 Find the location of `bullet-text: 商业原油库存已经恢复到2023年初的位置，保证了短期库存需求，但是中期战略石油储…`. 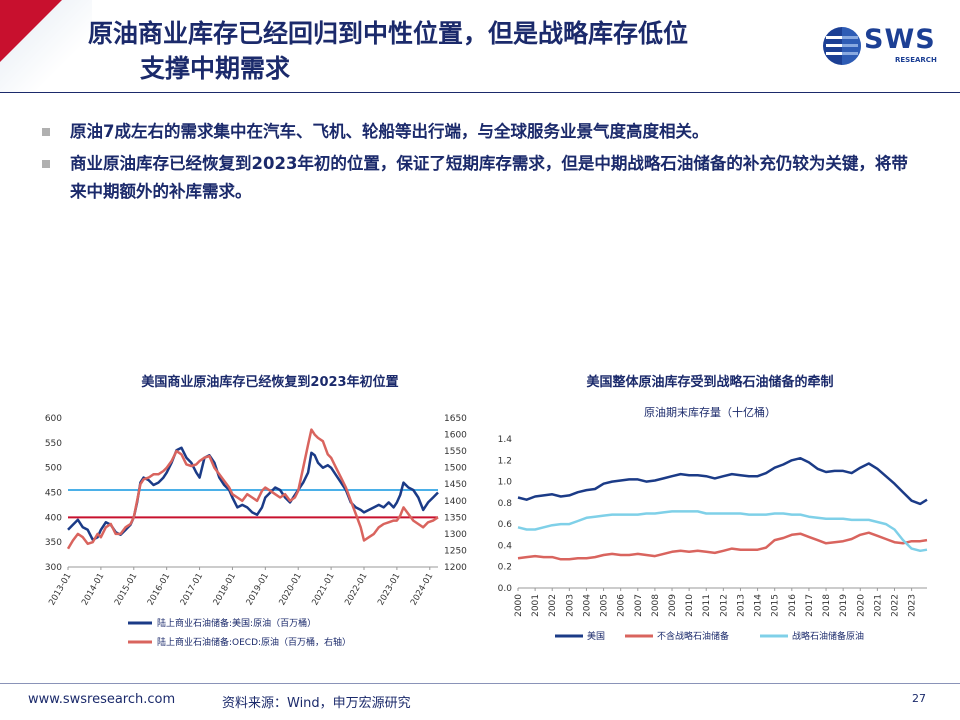

bullet-text: 商业原油库存已经恢复到2023年初的位置，保证了短期库存需求，但是中期战略石油储… is located at coordinates (489, 177).